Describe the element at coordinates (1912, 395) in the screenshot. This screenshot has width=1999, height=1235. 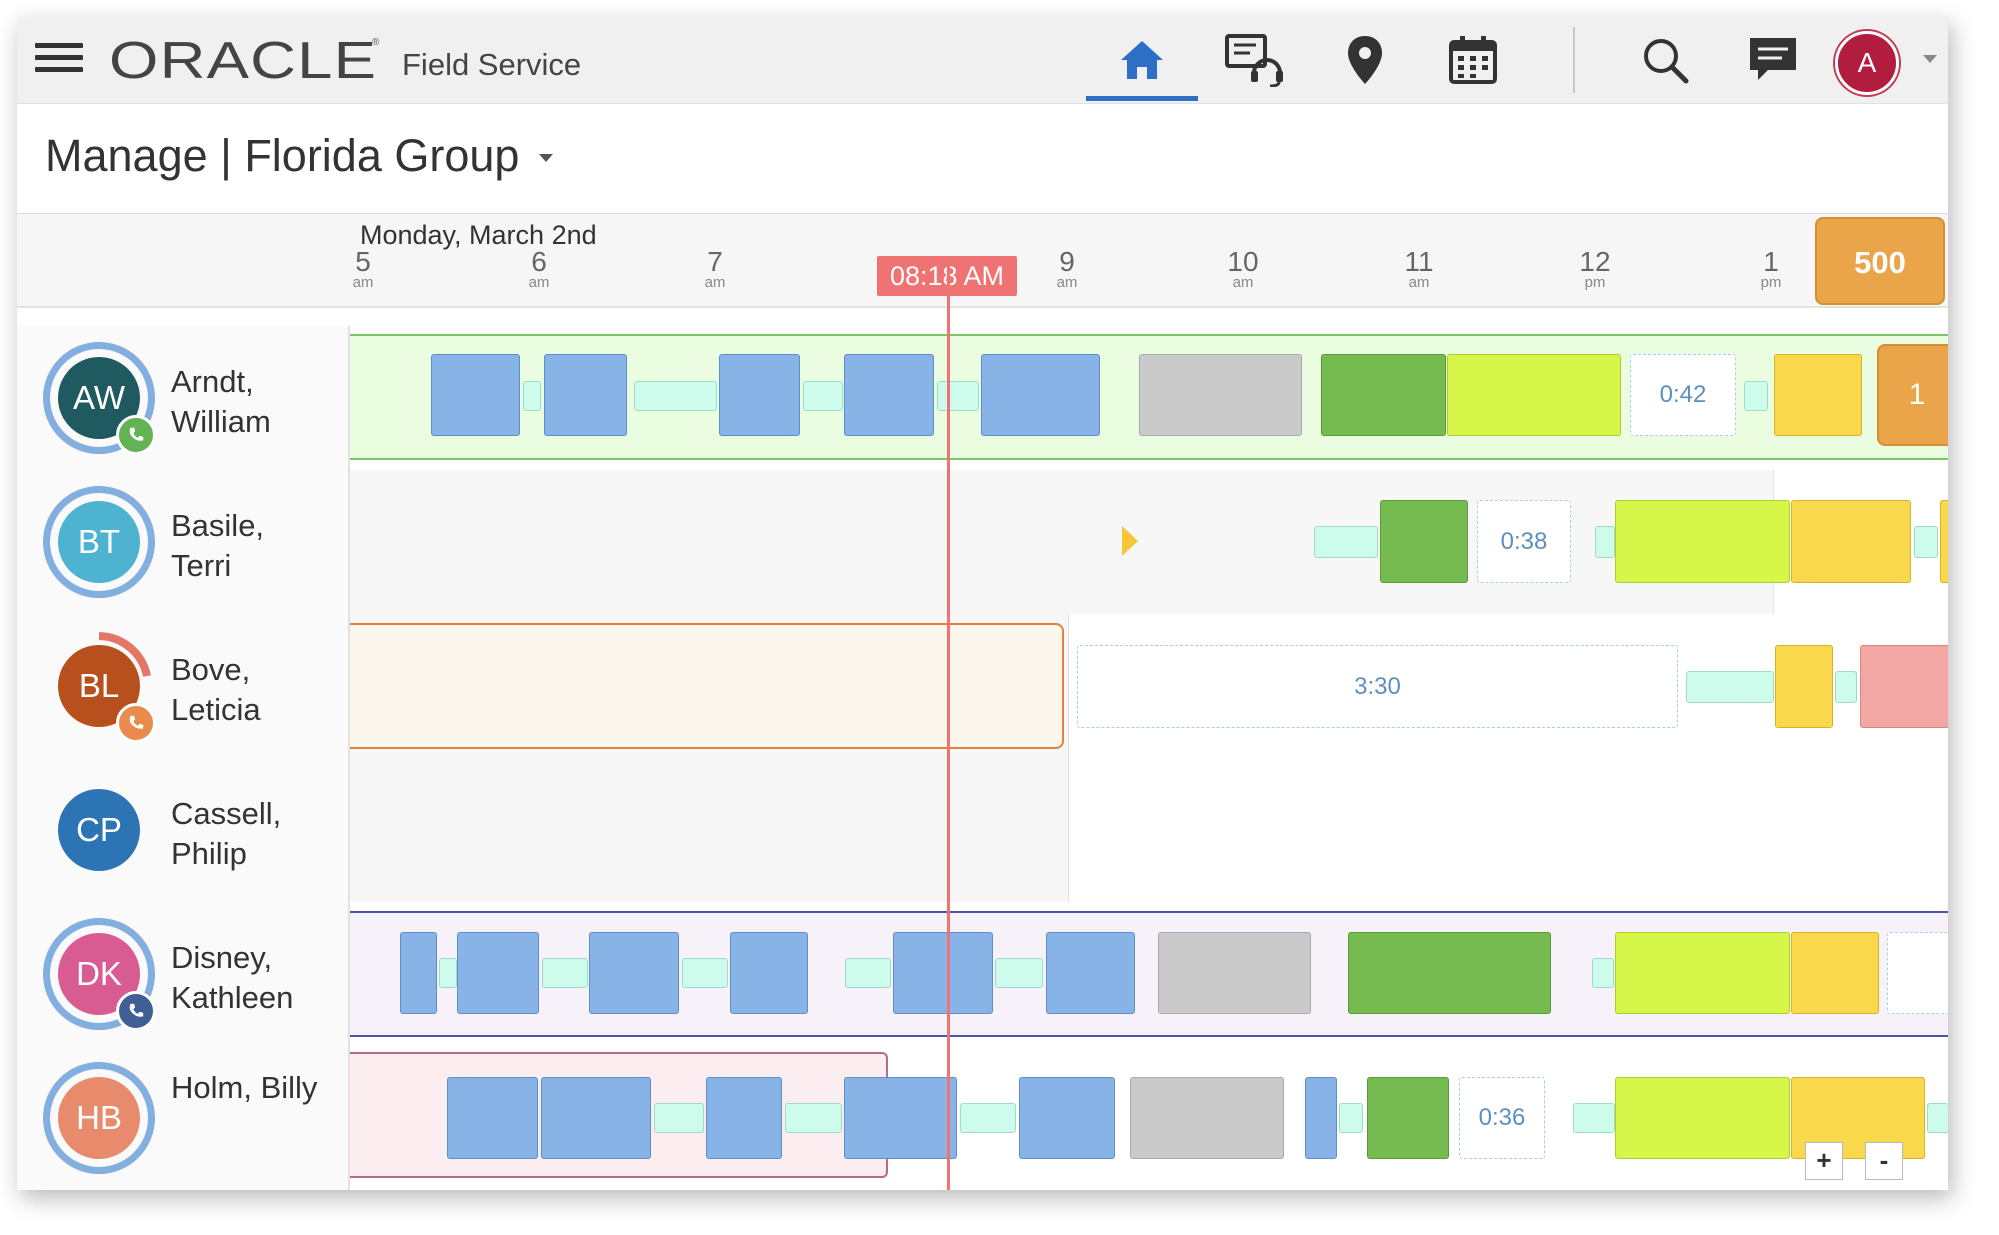
I see `resource-unscheduled-badge: 1` at that location.